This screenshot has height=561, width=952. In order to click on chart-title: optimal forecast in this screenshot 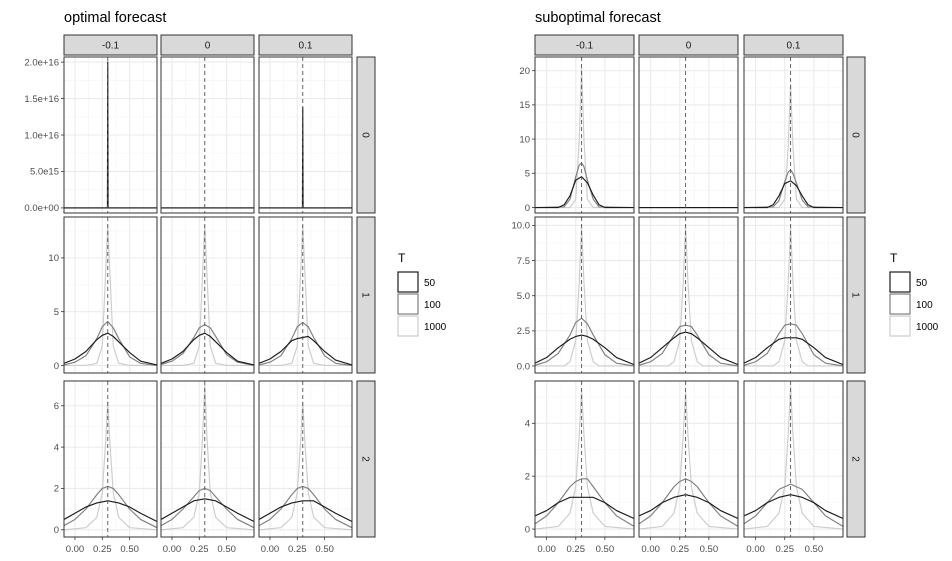, I will do `click(115, 18)`.